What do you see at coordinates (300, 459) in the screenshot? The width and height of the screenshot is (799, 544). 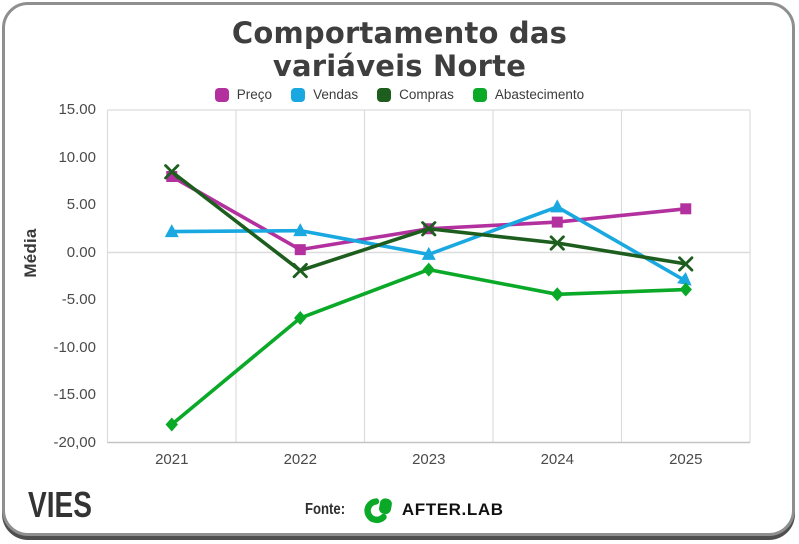 I see `x-tick-label: 2022` at bounding box center [300, 459].